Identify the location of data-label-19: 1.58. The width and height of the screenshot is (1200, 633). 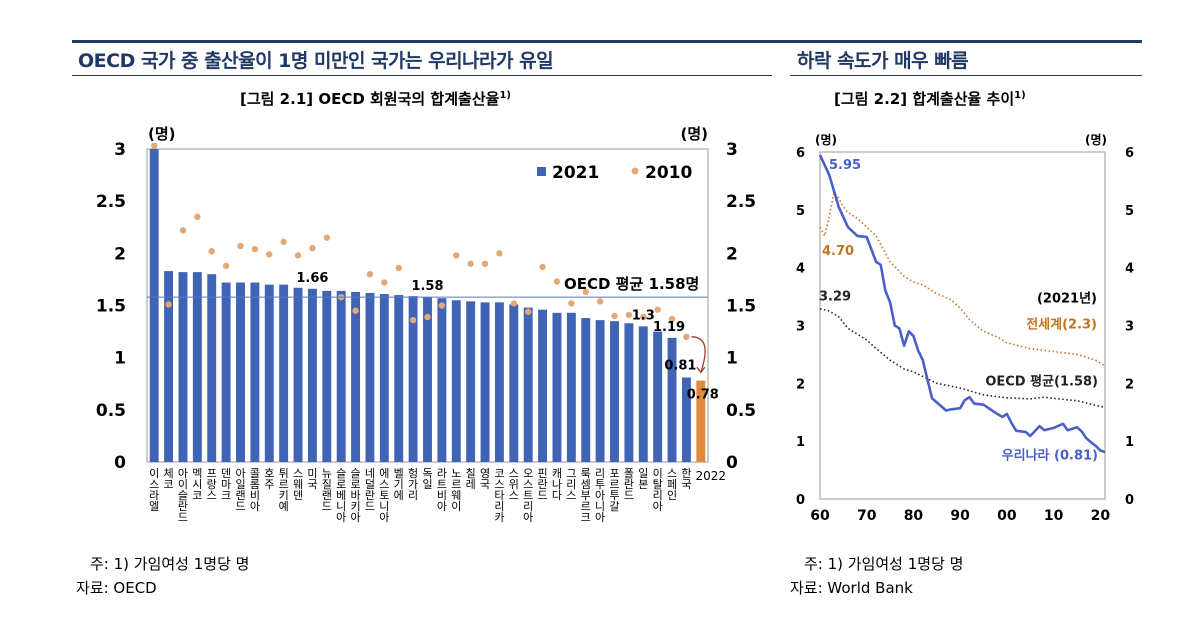
(427, 286).